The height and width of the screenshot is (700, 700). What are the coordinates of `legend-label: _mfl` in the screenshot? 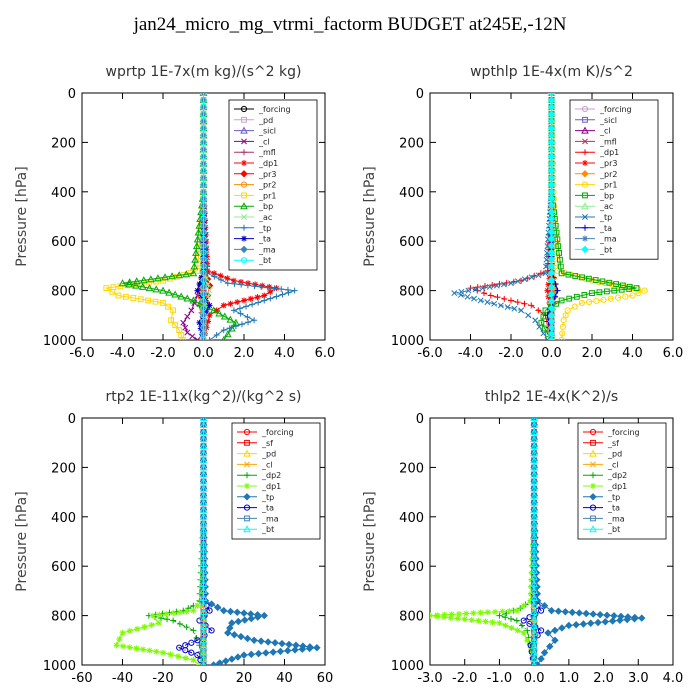 It's located at (608, 141).